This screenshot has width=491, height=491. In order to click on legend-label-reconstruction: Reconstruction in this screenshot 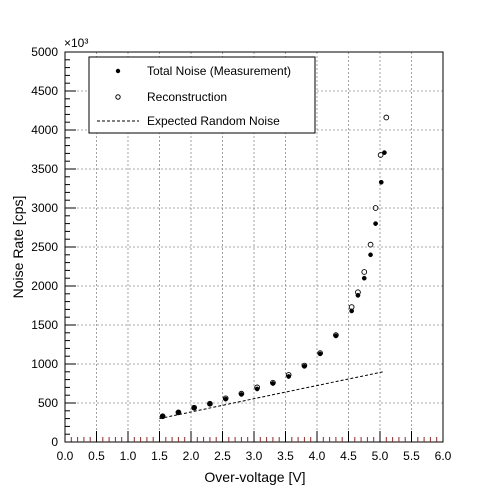, I will do `click(187, 97)`.